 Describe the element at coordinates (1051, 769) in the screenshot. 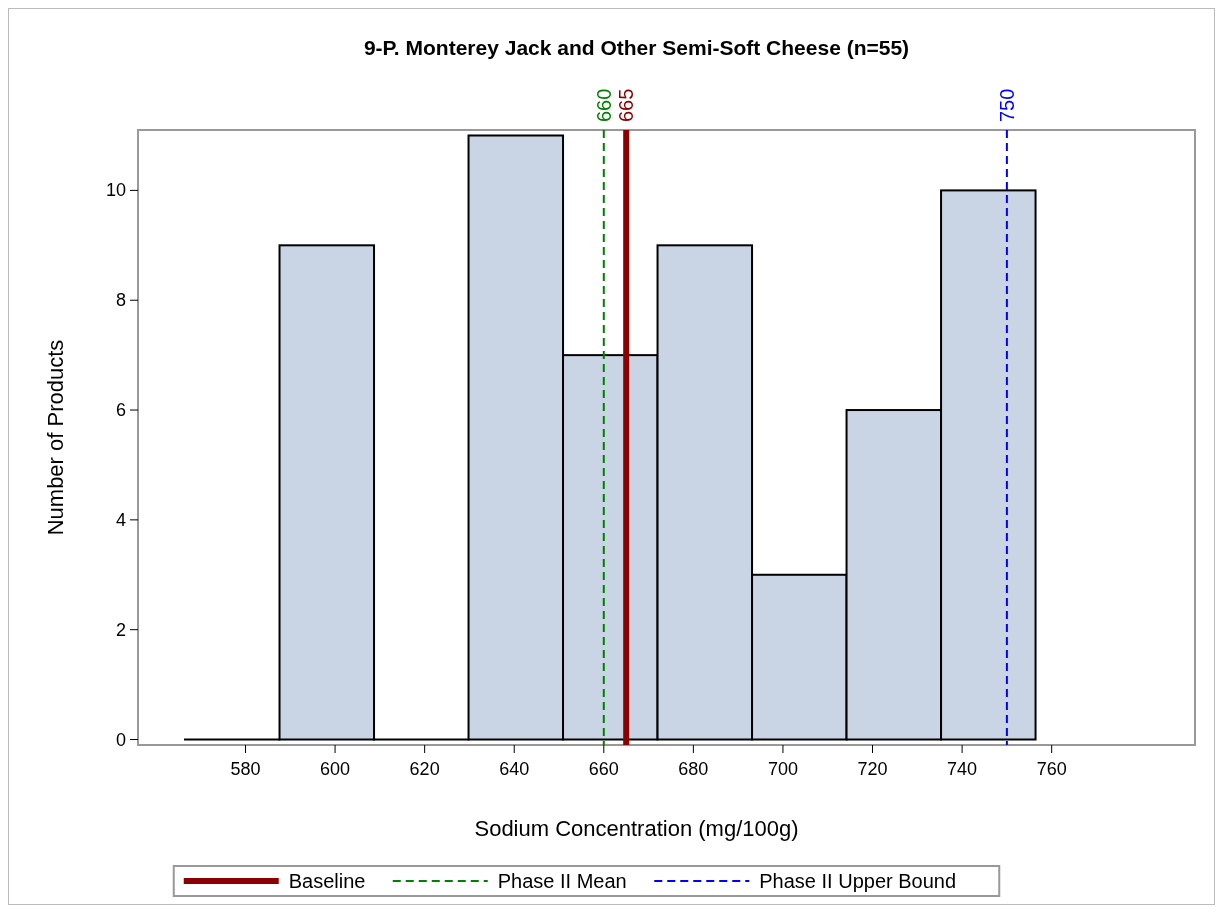

I see `x-tick-label: 760` at that location.